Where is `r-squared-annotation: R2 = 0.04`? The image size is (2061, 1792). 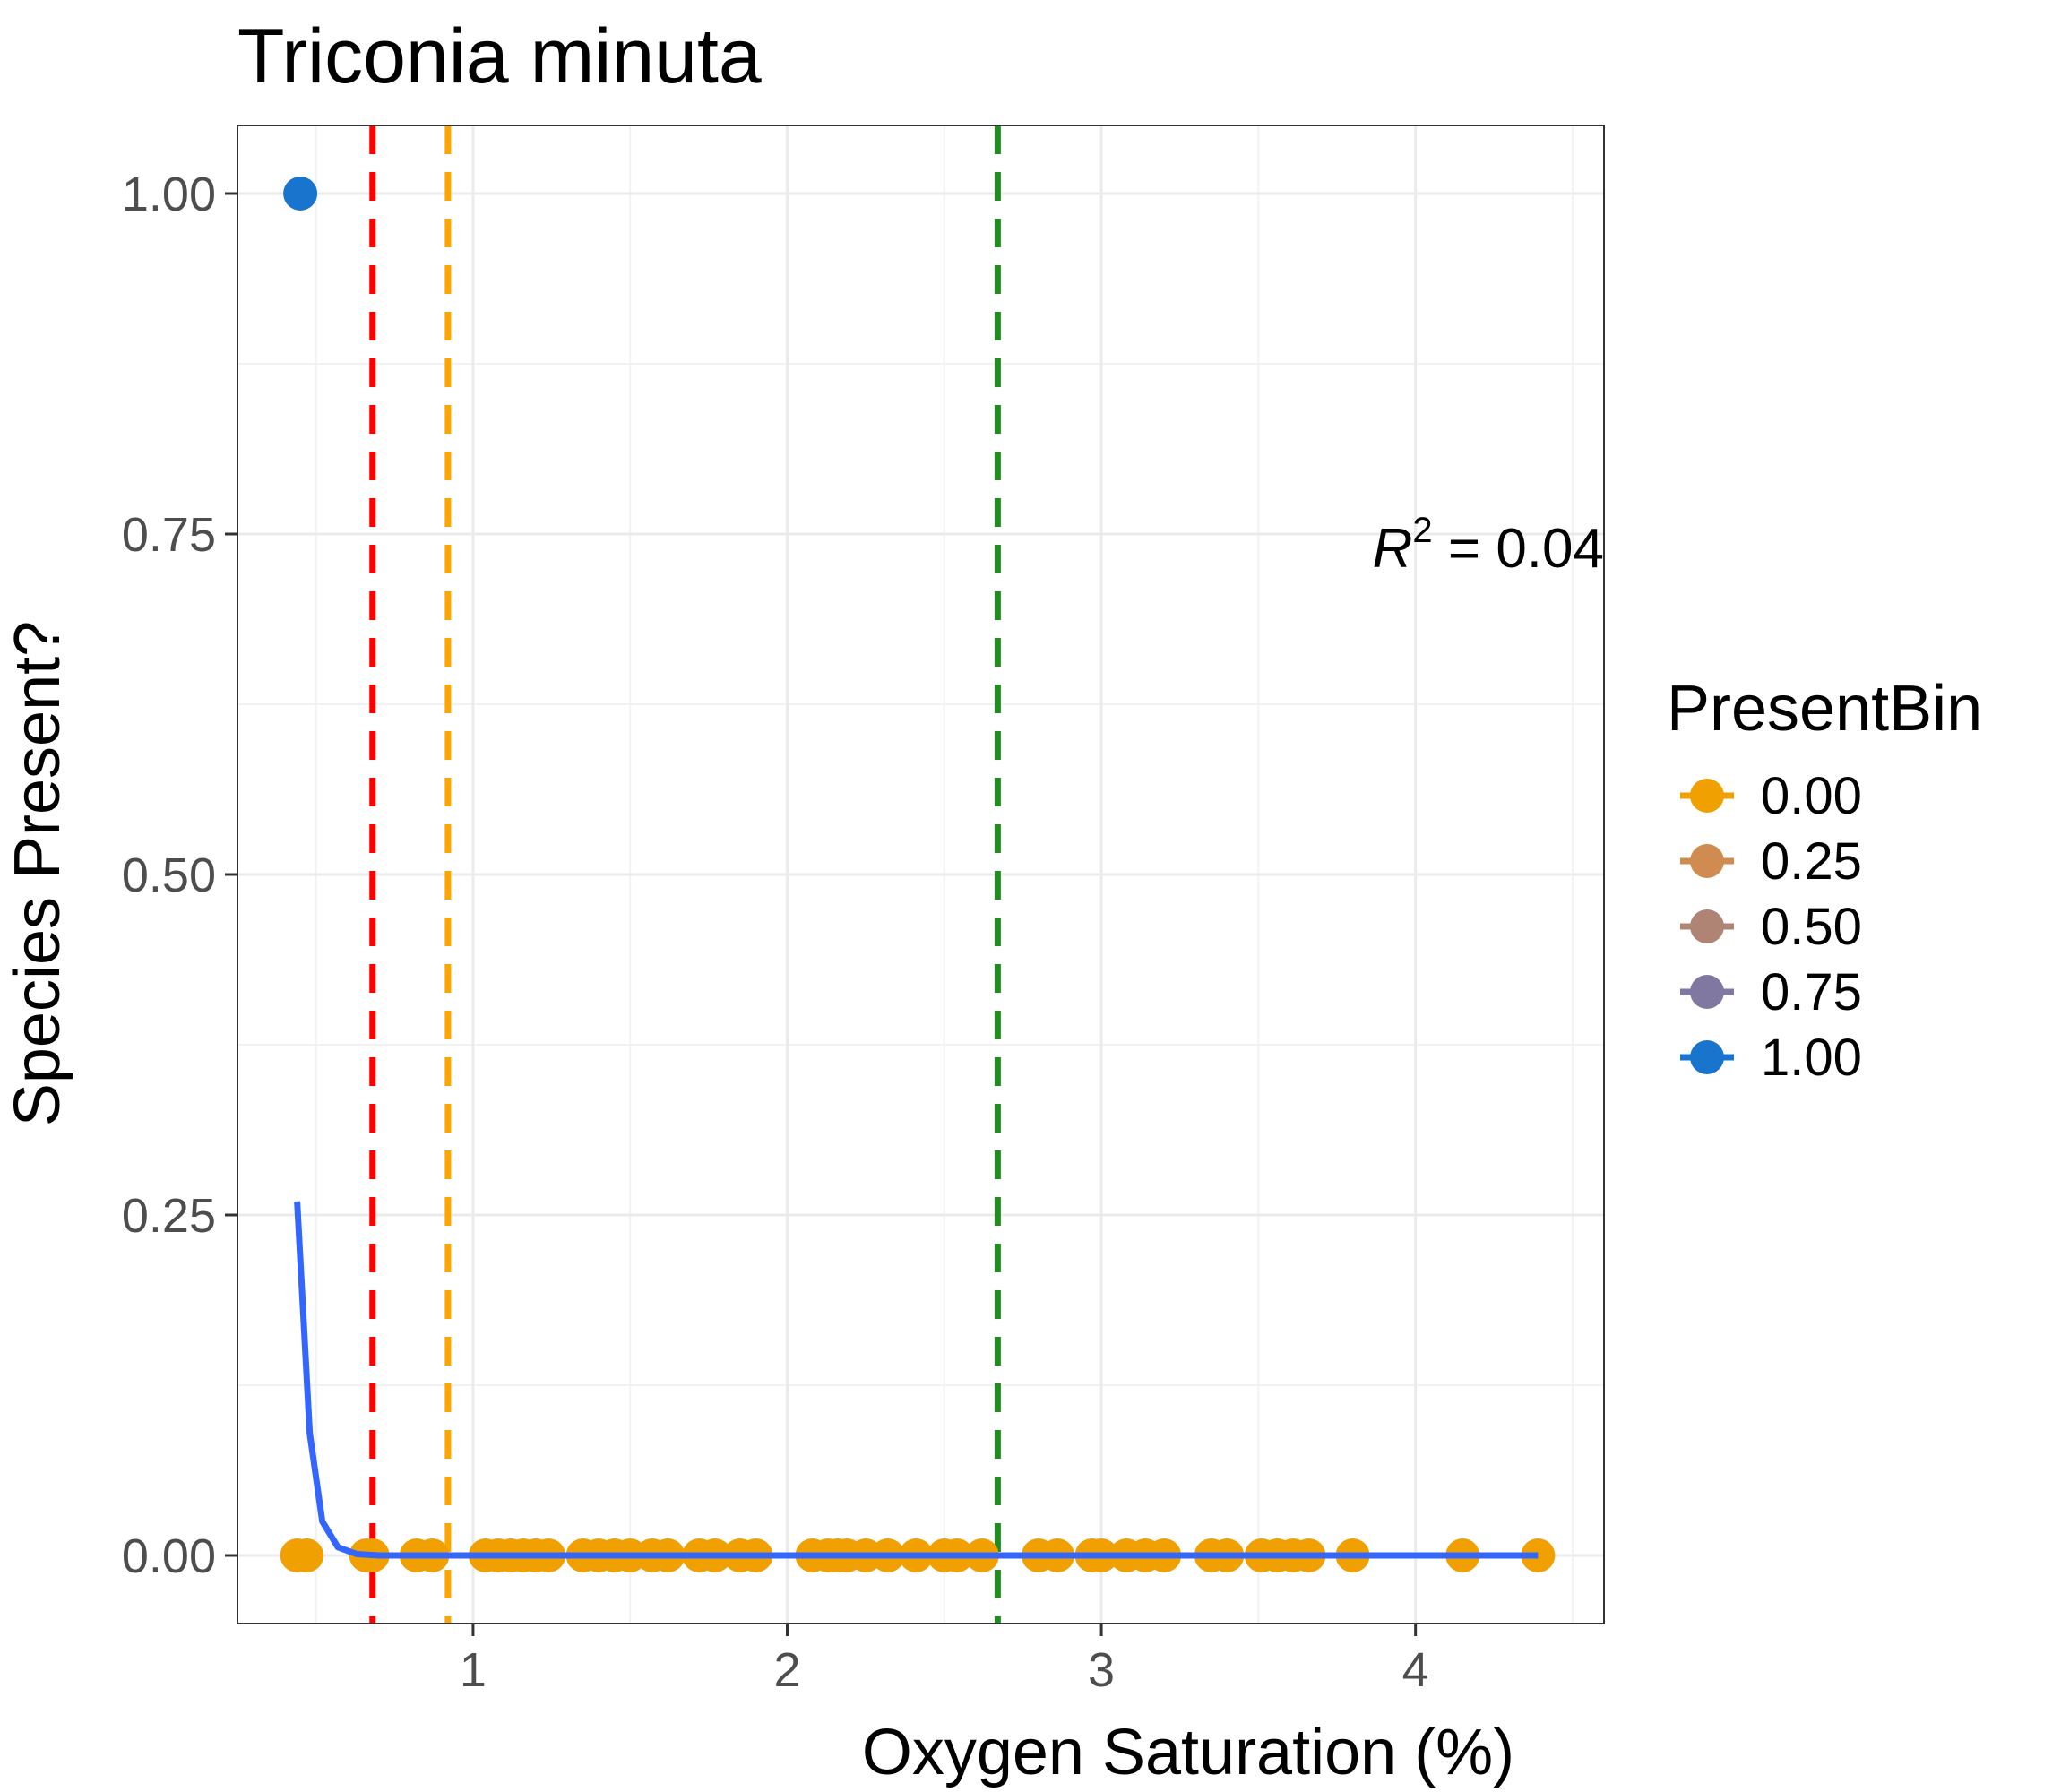
r-squared-annotation: R2 = 0.04 is located at coordinates (1488, 545).